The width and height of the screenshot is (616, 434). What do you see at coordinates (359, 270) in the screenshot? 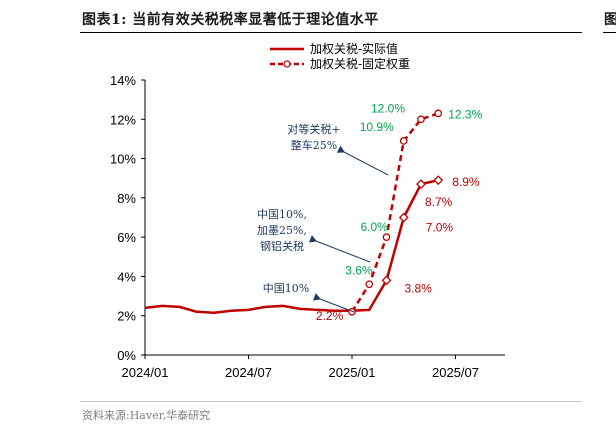
I see `fixed-weight-point-label: 3.6%` at bounding box center [359, 270].